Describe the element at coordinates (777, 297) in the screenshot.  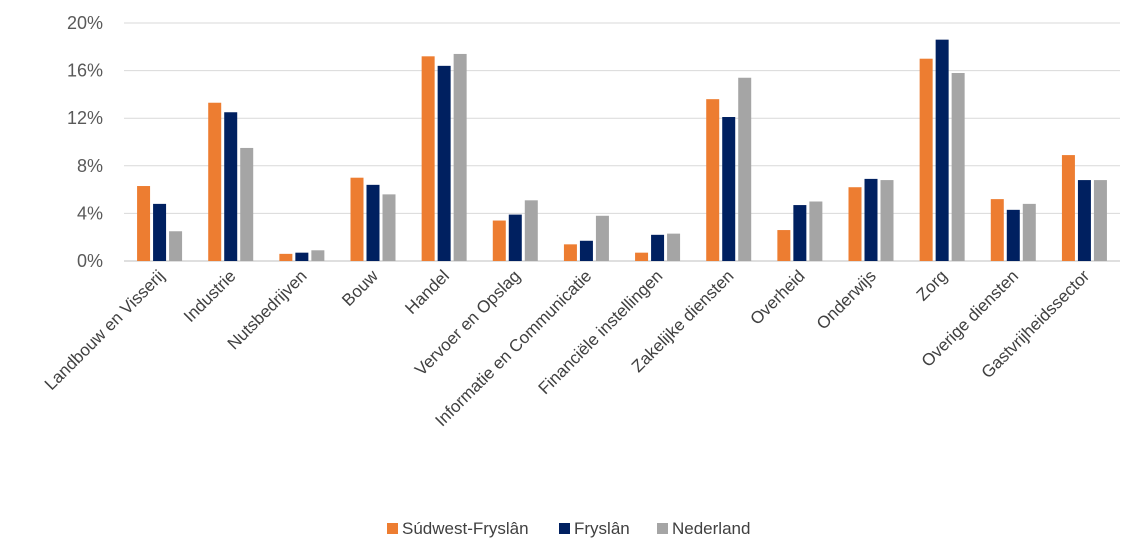
I see `x-tick-label: Overheid` at that location.